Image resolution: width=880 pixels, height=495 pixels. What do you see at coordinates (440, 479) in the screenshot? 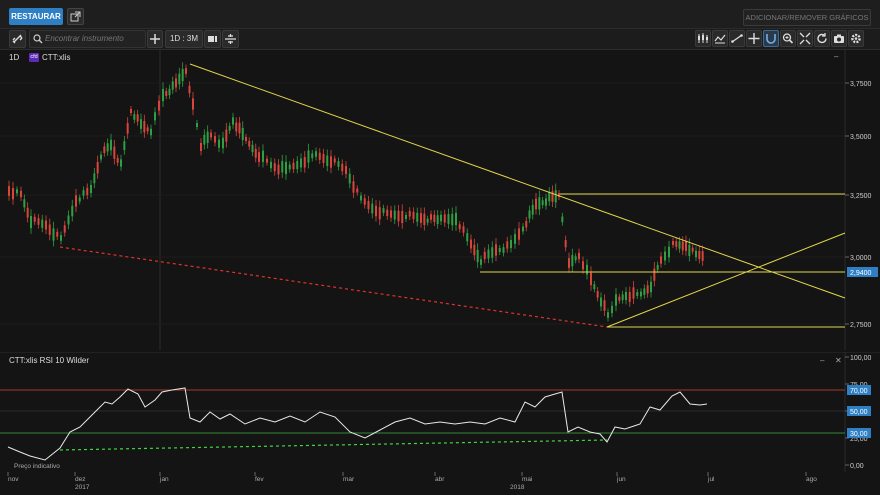
I see `month-label: abr` at bounding box center [440, 479].